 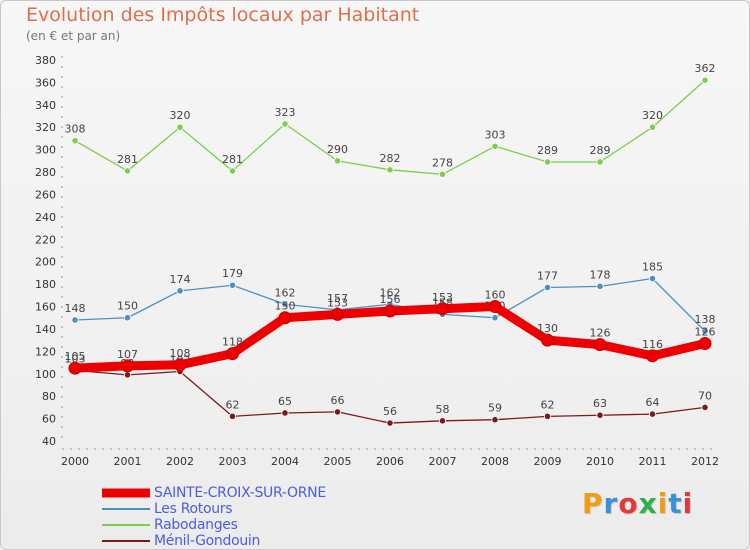 I want to click on x-tick-label: 2012, so click(x=705, y=461).